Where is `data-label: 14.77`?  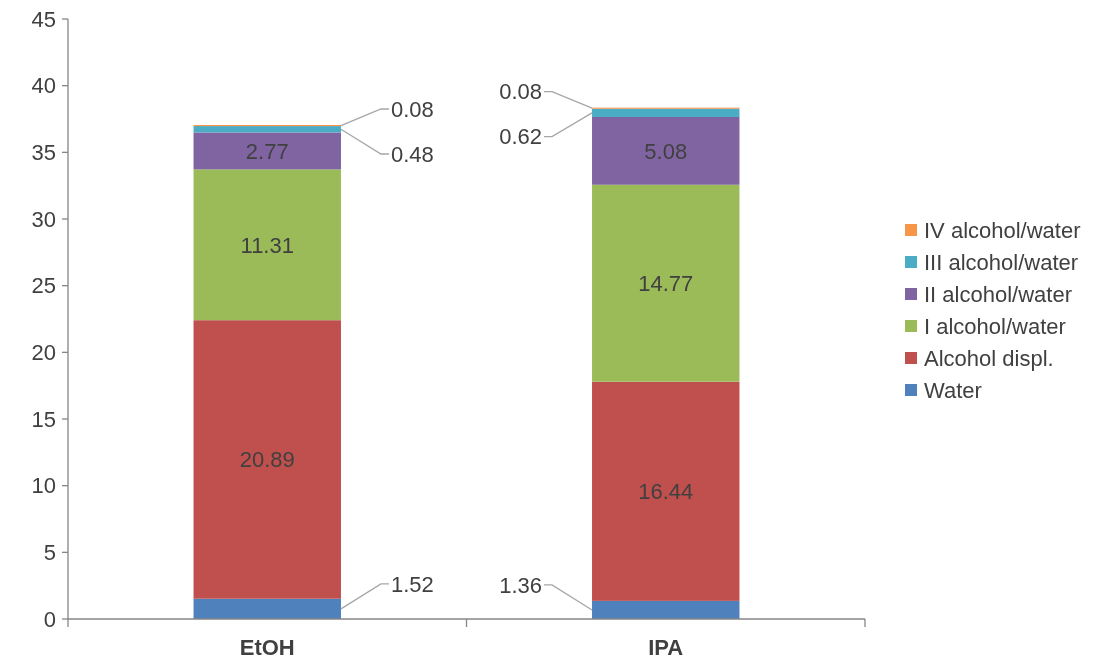 data-label: 14.77 is located at coordinates (666, 283).